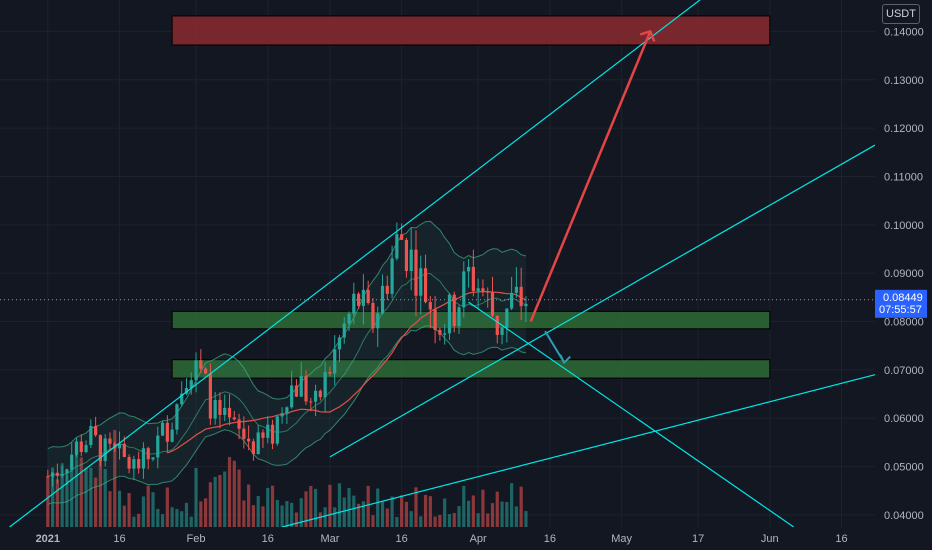 Image resolution: width=932 pixels, height=550 pixels. Describe the element at coordinates (770, 539) in the screenshot. I see `x-tick-label: Jun` at that location.